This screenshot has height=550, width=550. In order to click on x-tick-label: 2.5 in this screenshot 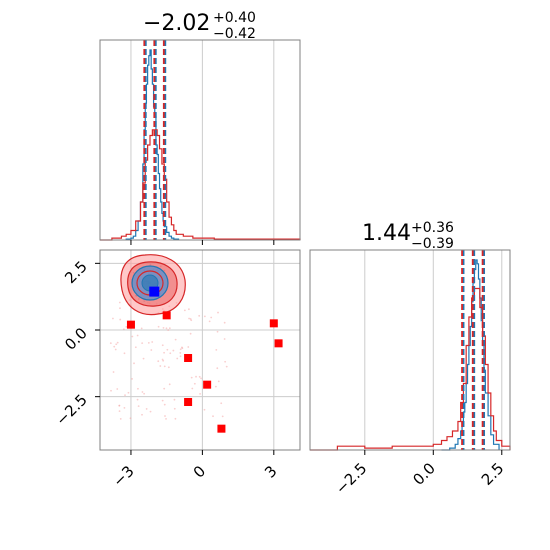, I will do `click(493, 474)`.